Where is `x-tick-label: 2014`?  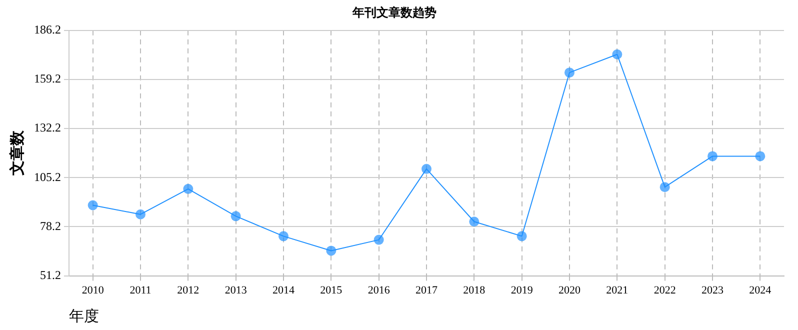 x-tick-label: 2014 is located at coordinates (283, 290).